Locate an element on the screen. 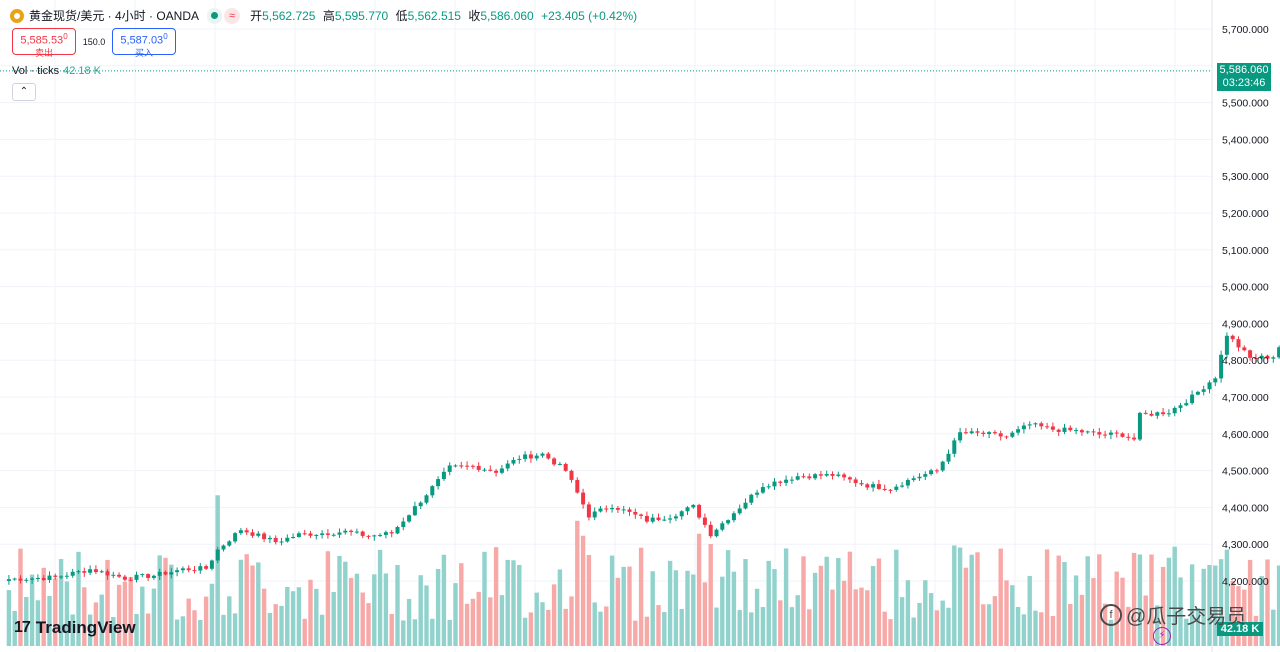 The height and width of the screenshot is (652, 1280). market-open-status-icon is located at coordinates (215, 15).